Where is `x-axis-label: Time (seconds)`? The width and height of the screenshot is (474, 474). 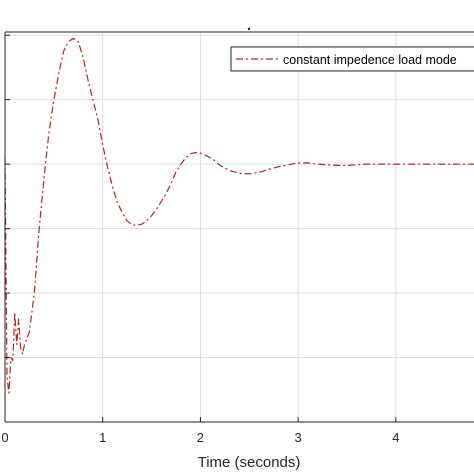
x-axis-label: Time (seconds) is located at coordinates (249, 462).